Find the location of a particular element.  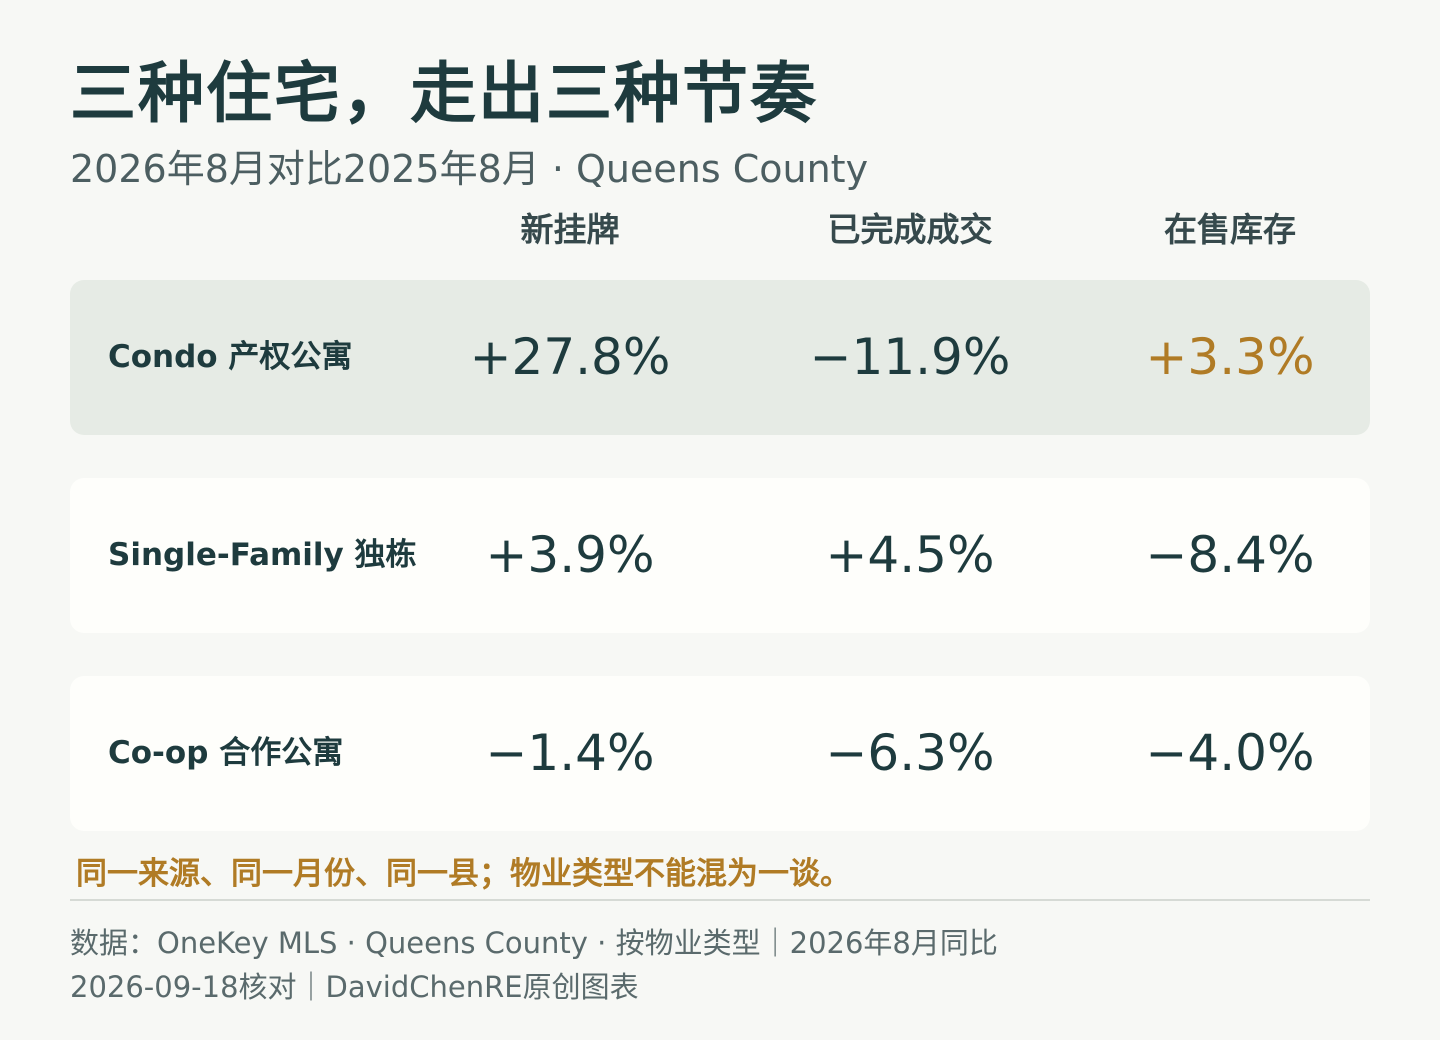

cell-condo-new-listings: +27.8% is located at coordinates (570, 357).